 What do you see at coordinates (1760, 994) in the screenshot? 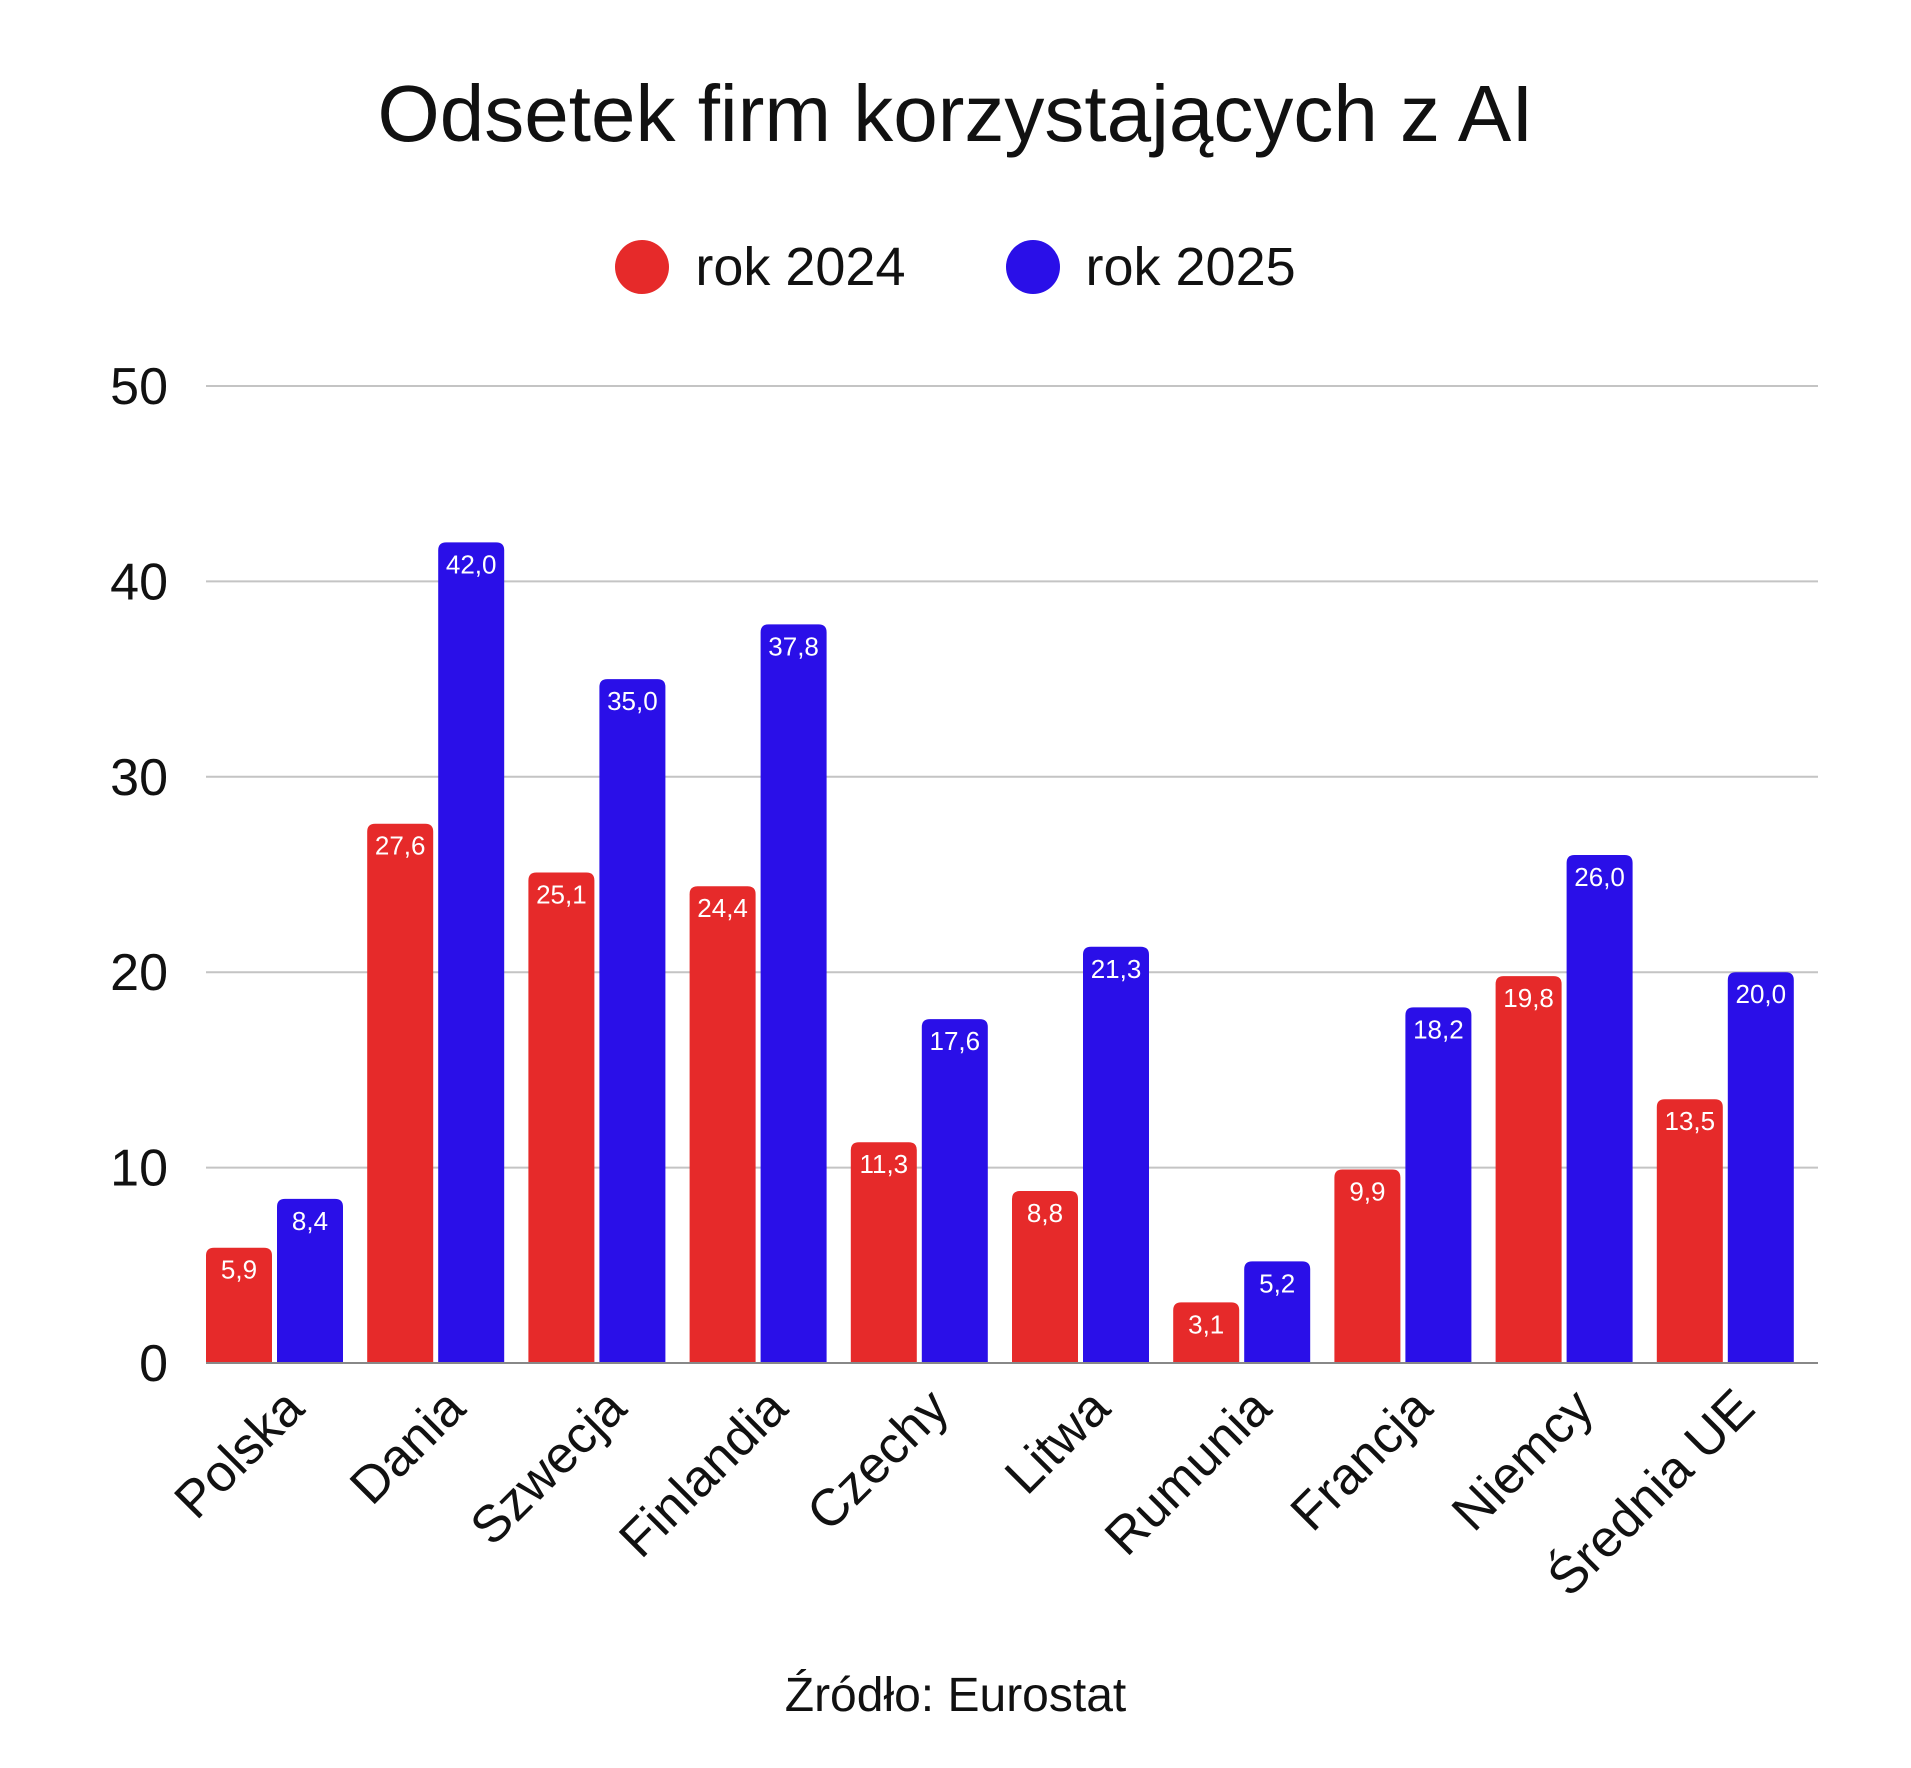
I see `data-label: 20,0` at bounding box center [1760, 994].